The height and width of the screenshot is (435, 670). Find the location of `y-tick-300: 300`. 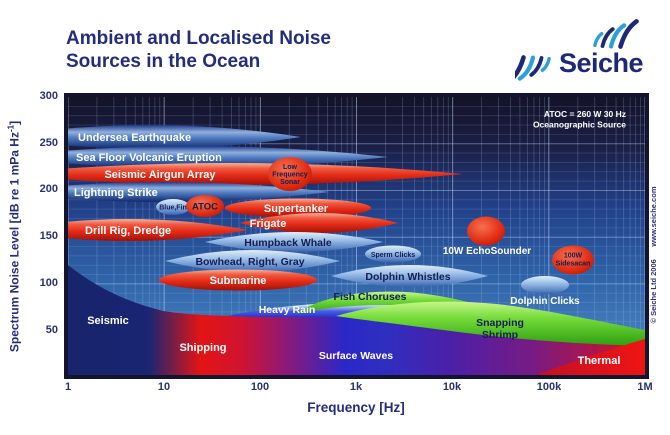

y-tick-300: 300 is located at coordinates (48, 96).